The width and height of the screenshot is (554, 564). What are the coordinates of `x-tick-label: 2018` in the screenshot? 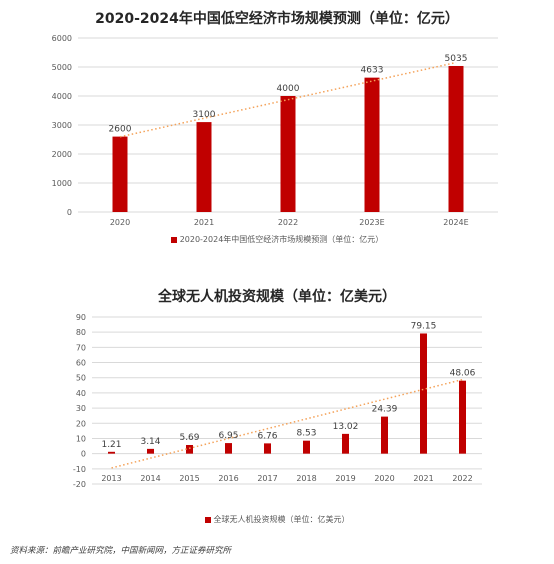 It's located at (306, 478).